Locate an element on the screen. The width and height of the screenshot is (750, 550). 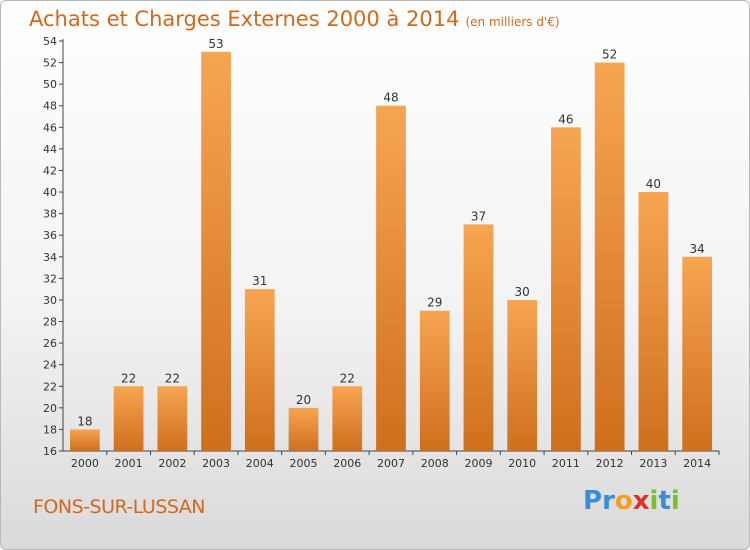
y-tick-label: 22 is located at coordinates (50, 386).